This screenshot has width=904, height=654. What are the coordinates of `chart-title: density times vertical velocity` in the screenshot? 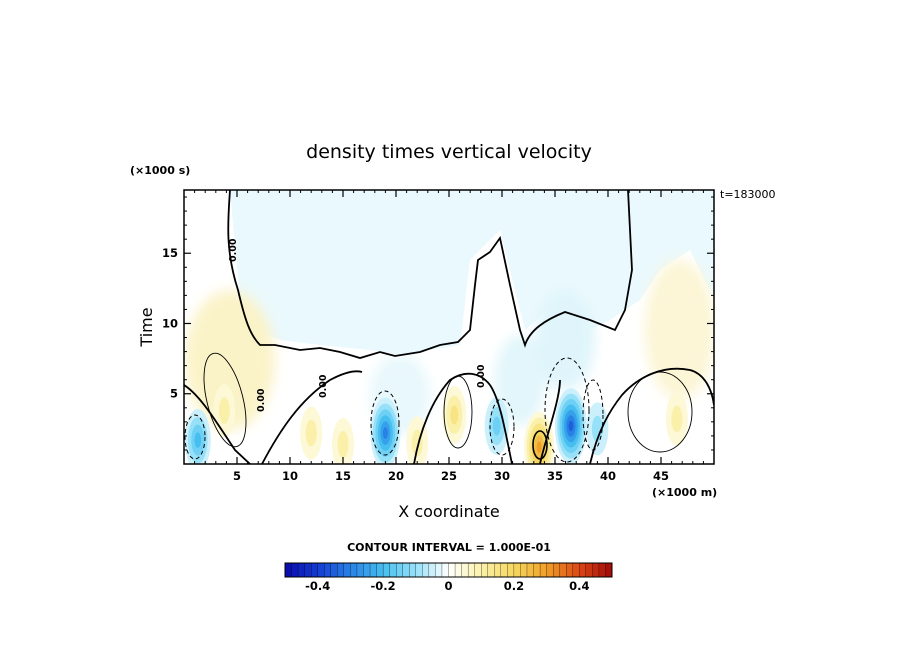 It's located at (449, 152).